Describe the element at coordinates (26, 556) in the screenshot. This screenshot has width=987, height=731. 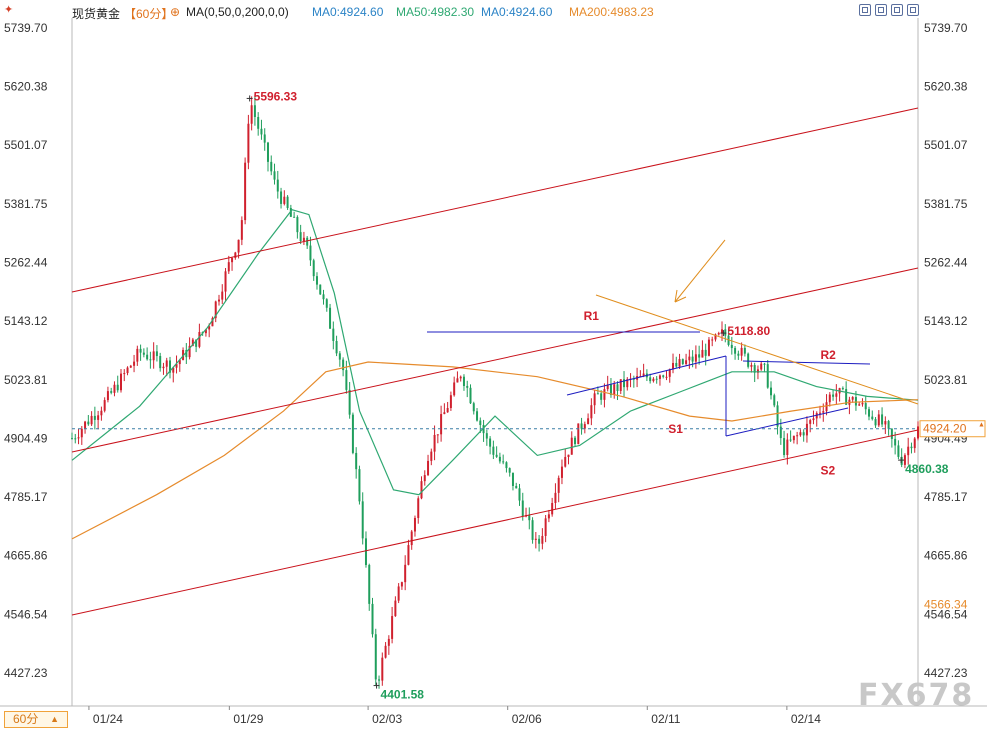
I see `y-tick-label-left: 4665.86` at that location.